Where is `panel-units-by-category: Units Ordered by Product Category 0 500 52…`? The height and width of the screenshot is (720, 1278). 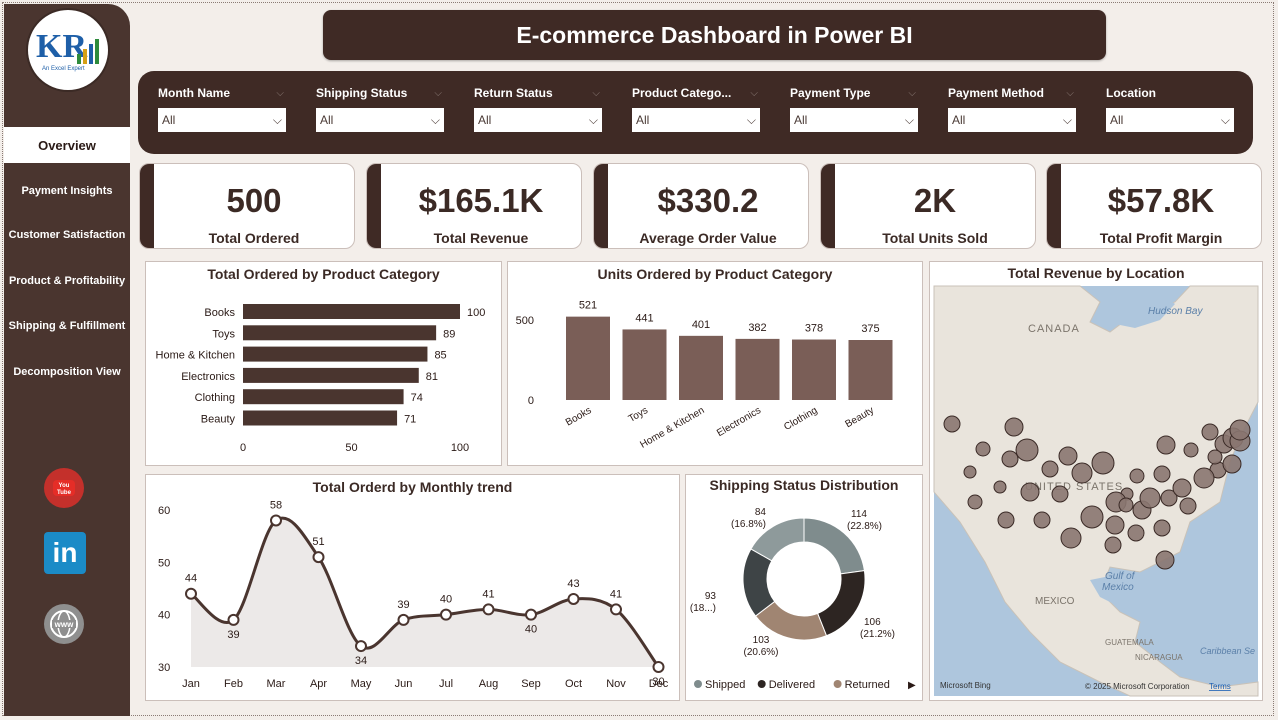
panel-units-by-category: Units Ordered by Product Category 0 500 52… is located at coordinates (715, 363).